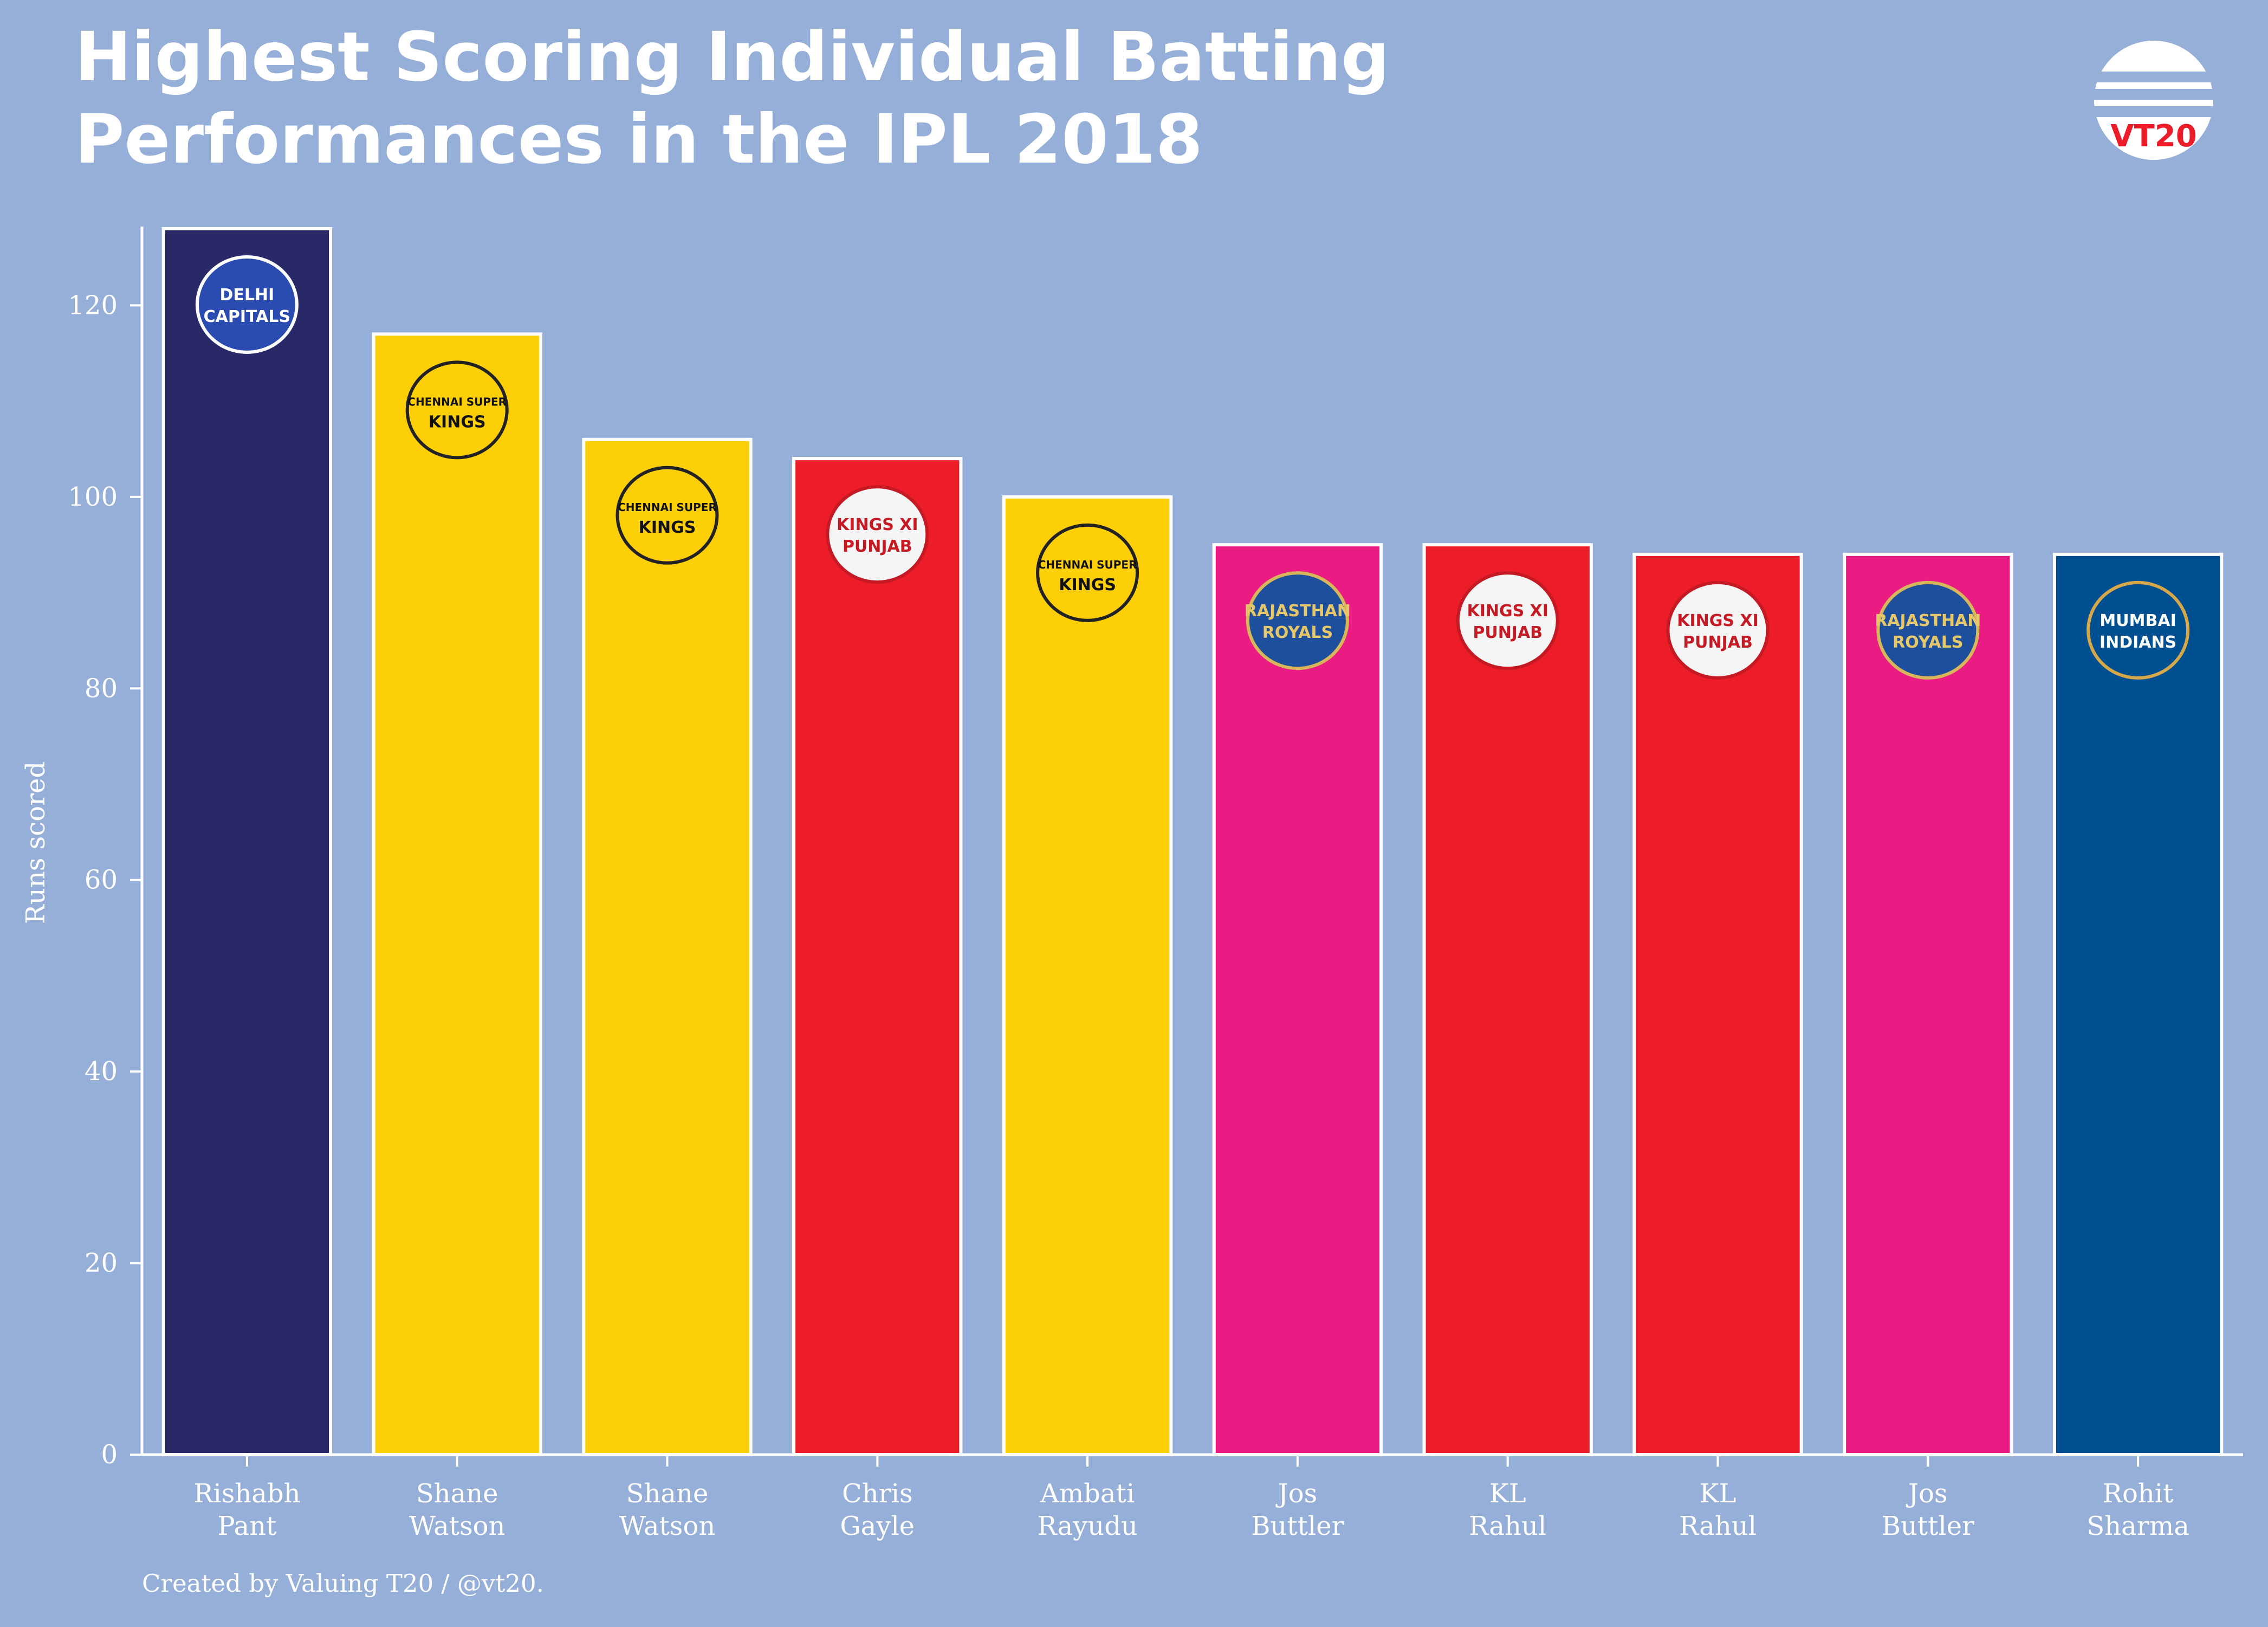  I want to click on team-logo-icon: MUMBAI INDIANS, so click(2138, 630).